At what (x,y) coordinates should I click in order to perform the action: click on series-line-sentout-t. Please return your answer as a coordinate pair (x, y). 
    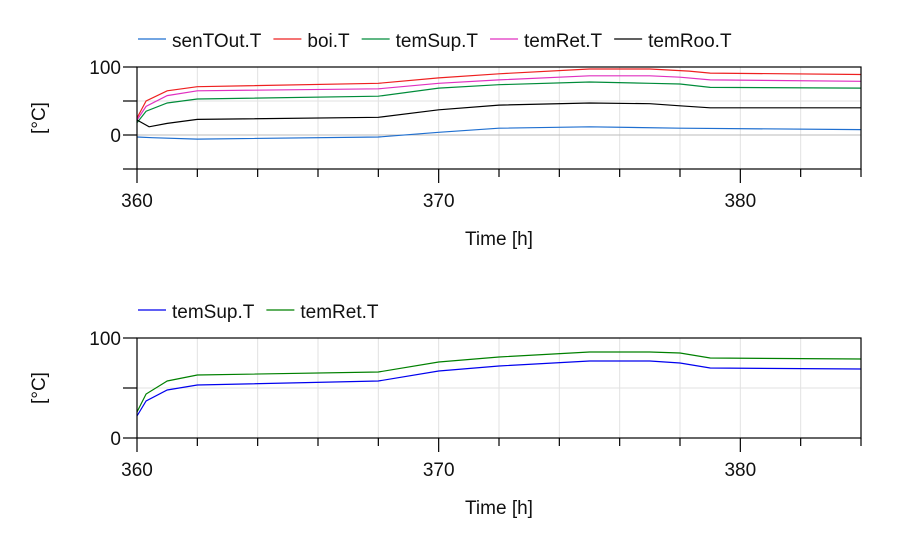
    Looking at the image, I should click on (499, 133).